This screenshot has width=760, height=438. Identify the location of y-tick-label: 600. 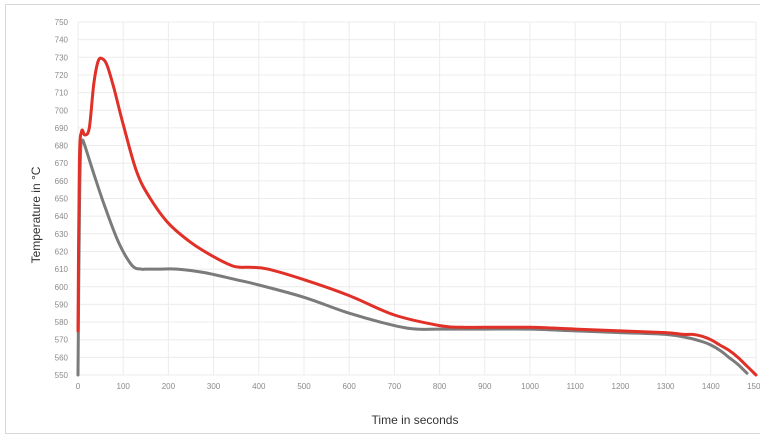
(62, 287).